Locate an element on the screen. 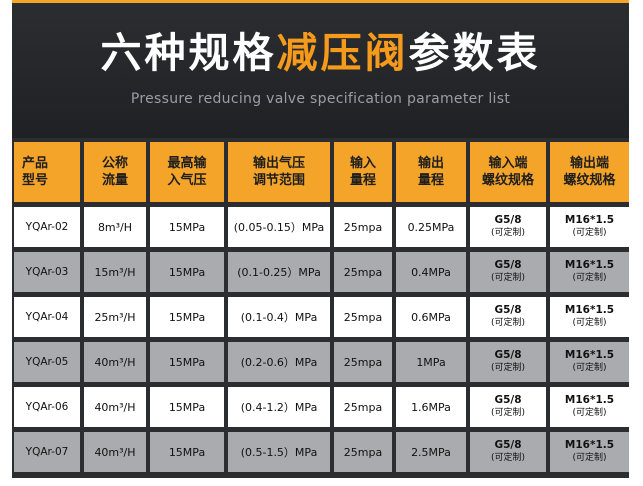 This screenshot has width=643, height=486. header-cell-output-range: 输出 量程 is located at coordinates (431, 172).